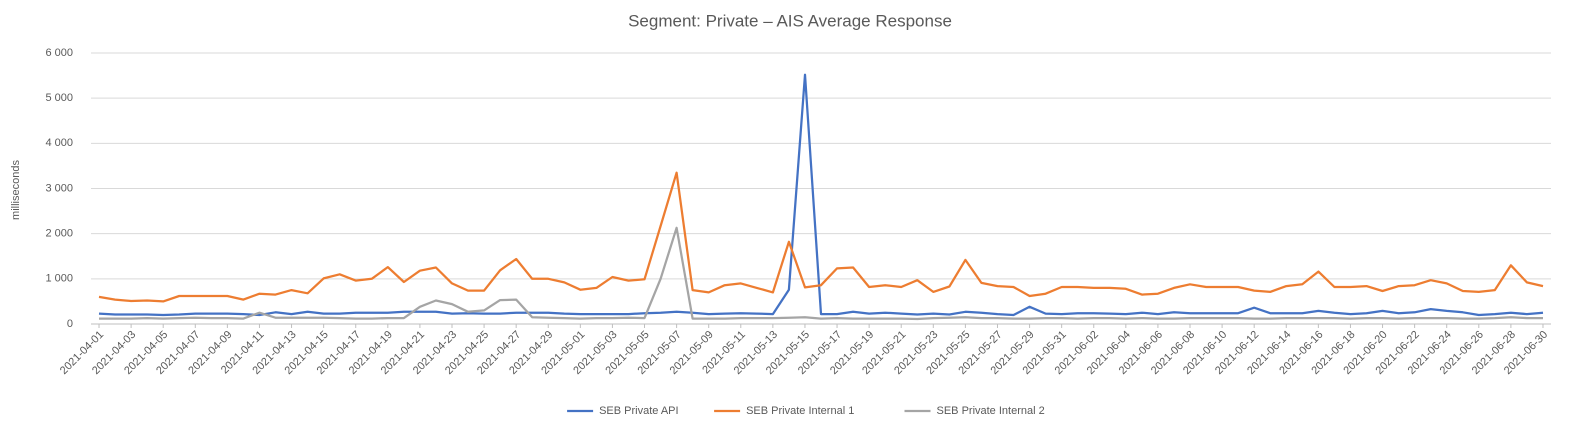 This screenshot has width=1581, height=437. Describe the element at coordinates (59, 188) in the screenshot. I see `y-tick-label: 3 000` at that location.